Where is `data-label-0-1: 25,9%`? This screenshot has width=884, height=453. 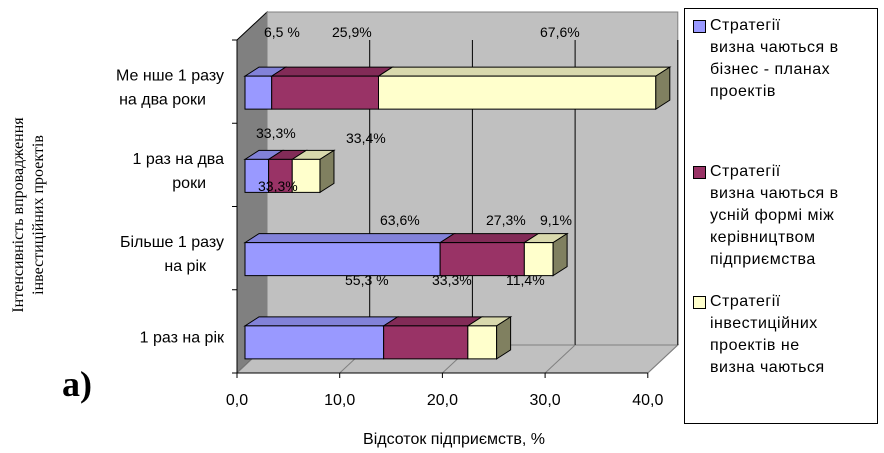 data-label-0-1: 25,9% is located at coordinates (352, 32).